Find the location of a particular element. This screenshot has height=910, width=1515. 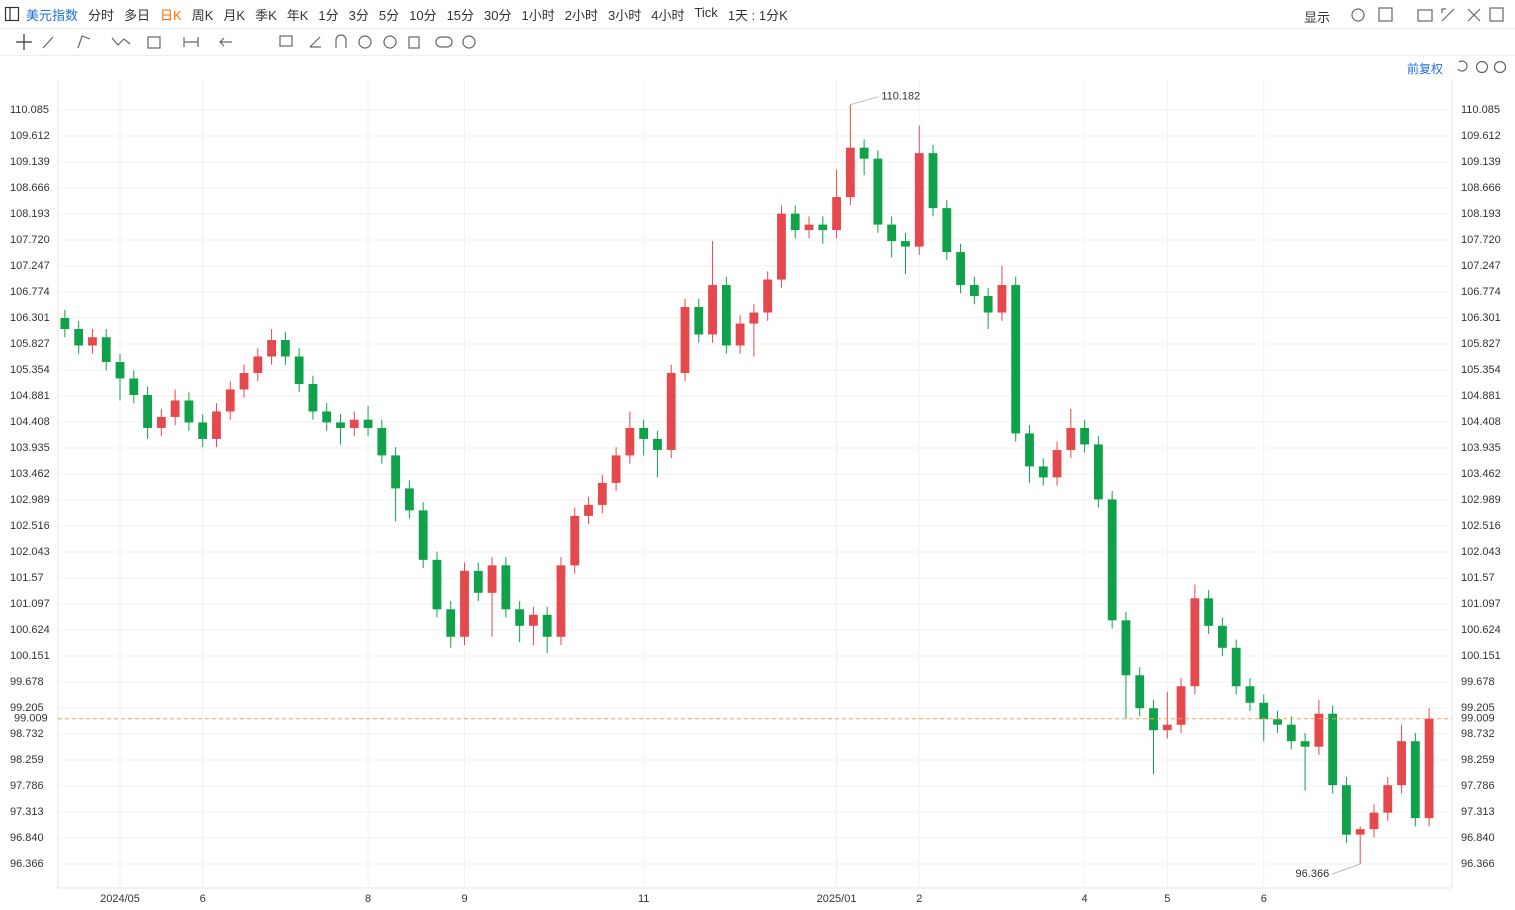

delete-tool is located at coordinates (414, 42).